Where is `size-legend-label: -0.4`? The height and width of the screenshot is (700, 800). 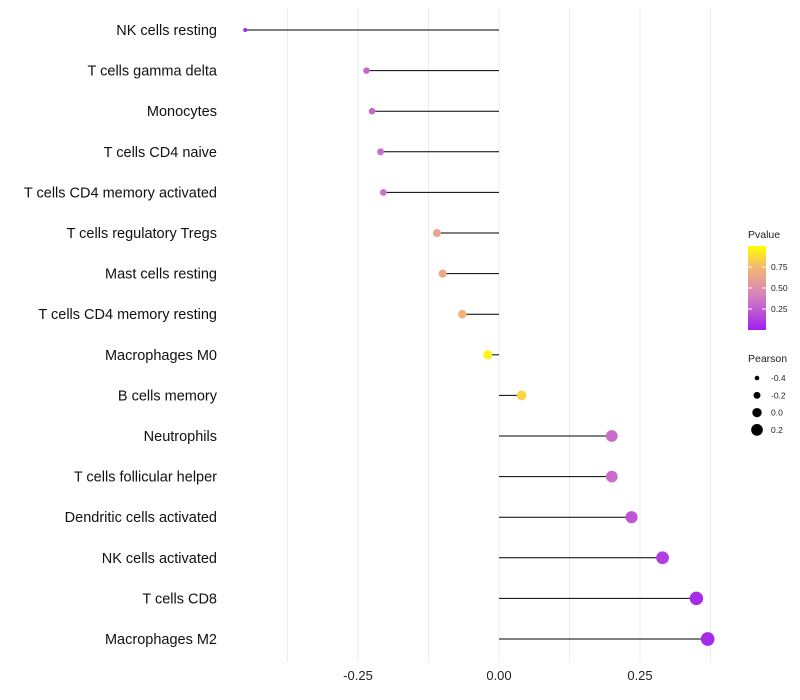 size-legend-label: -0.4 is located at coordinates (778, 378).